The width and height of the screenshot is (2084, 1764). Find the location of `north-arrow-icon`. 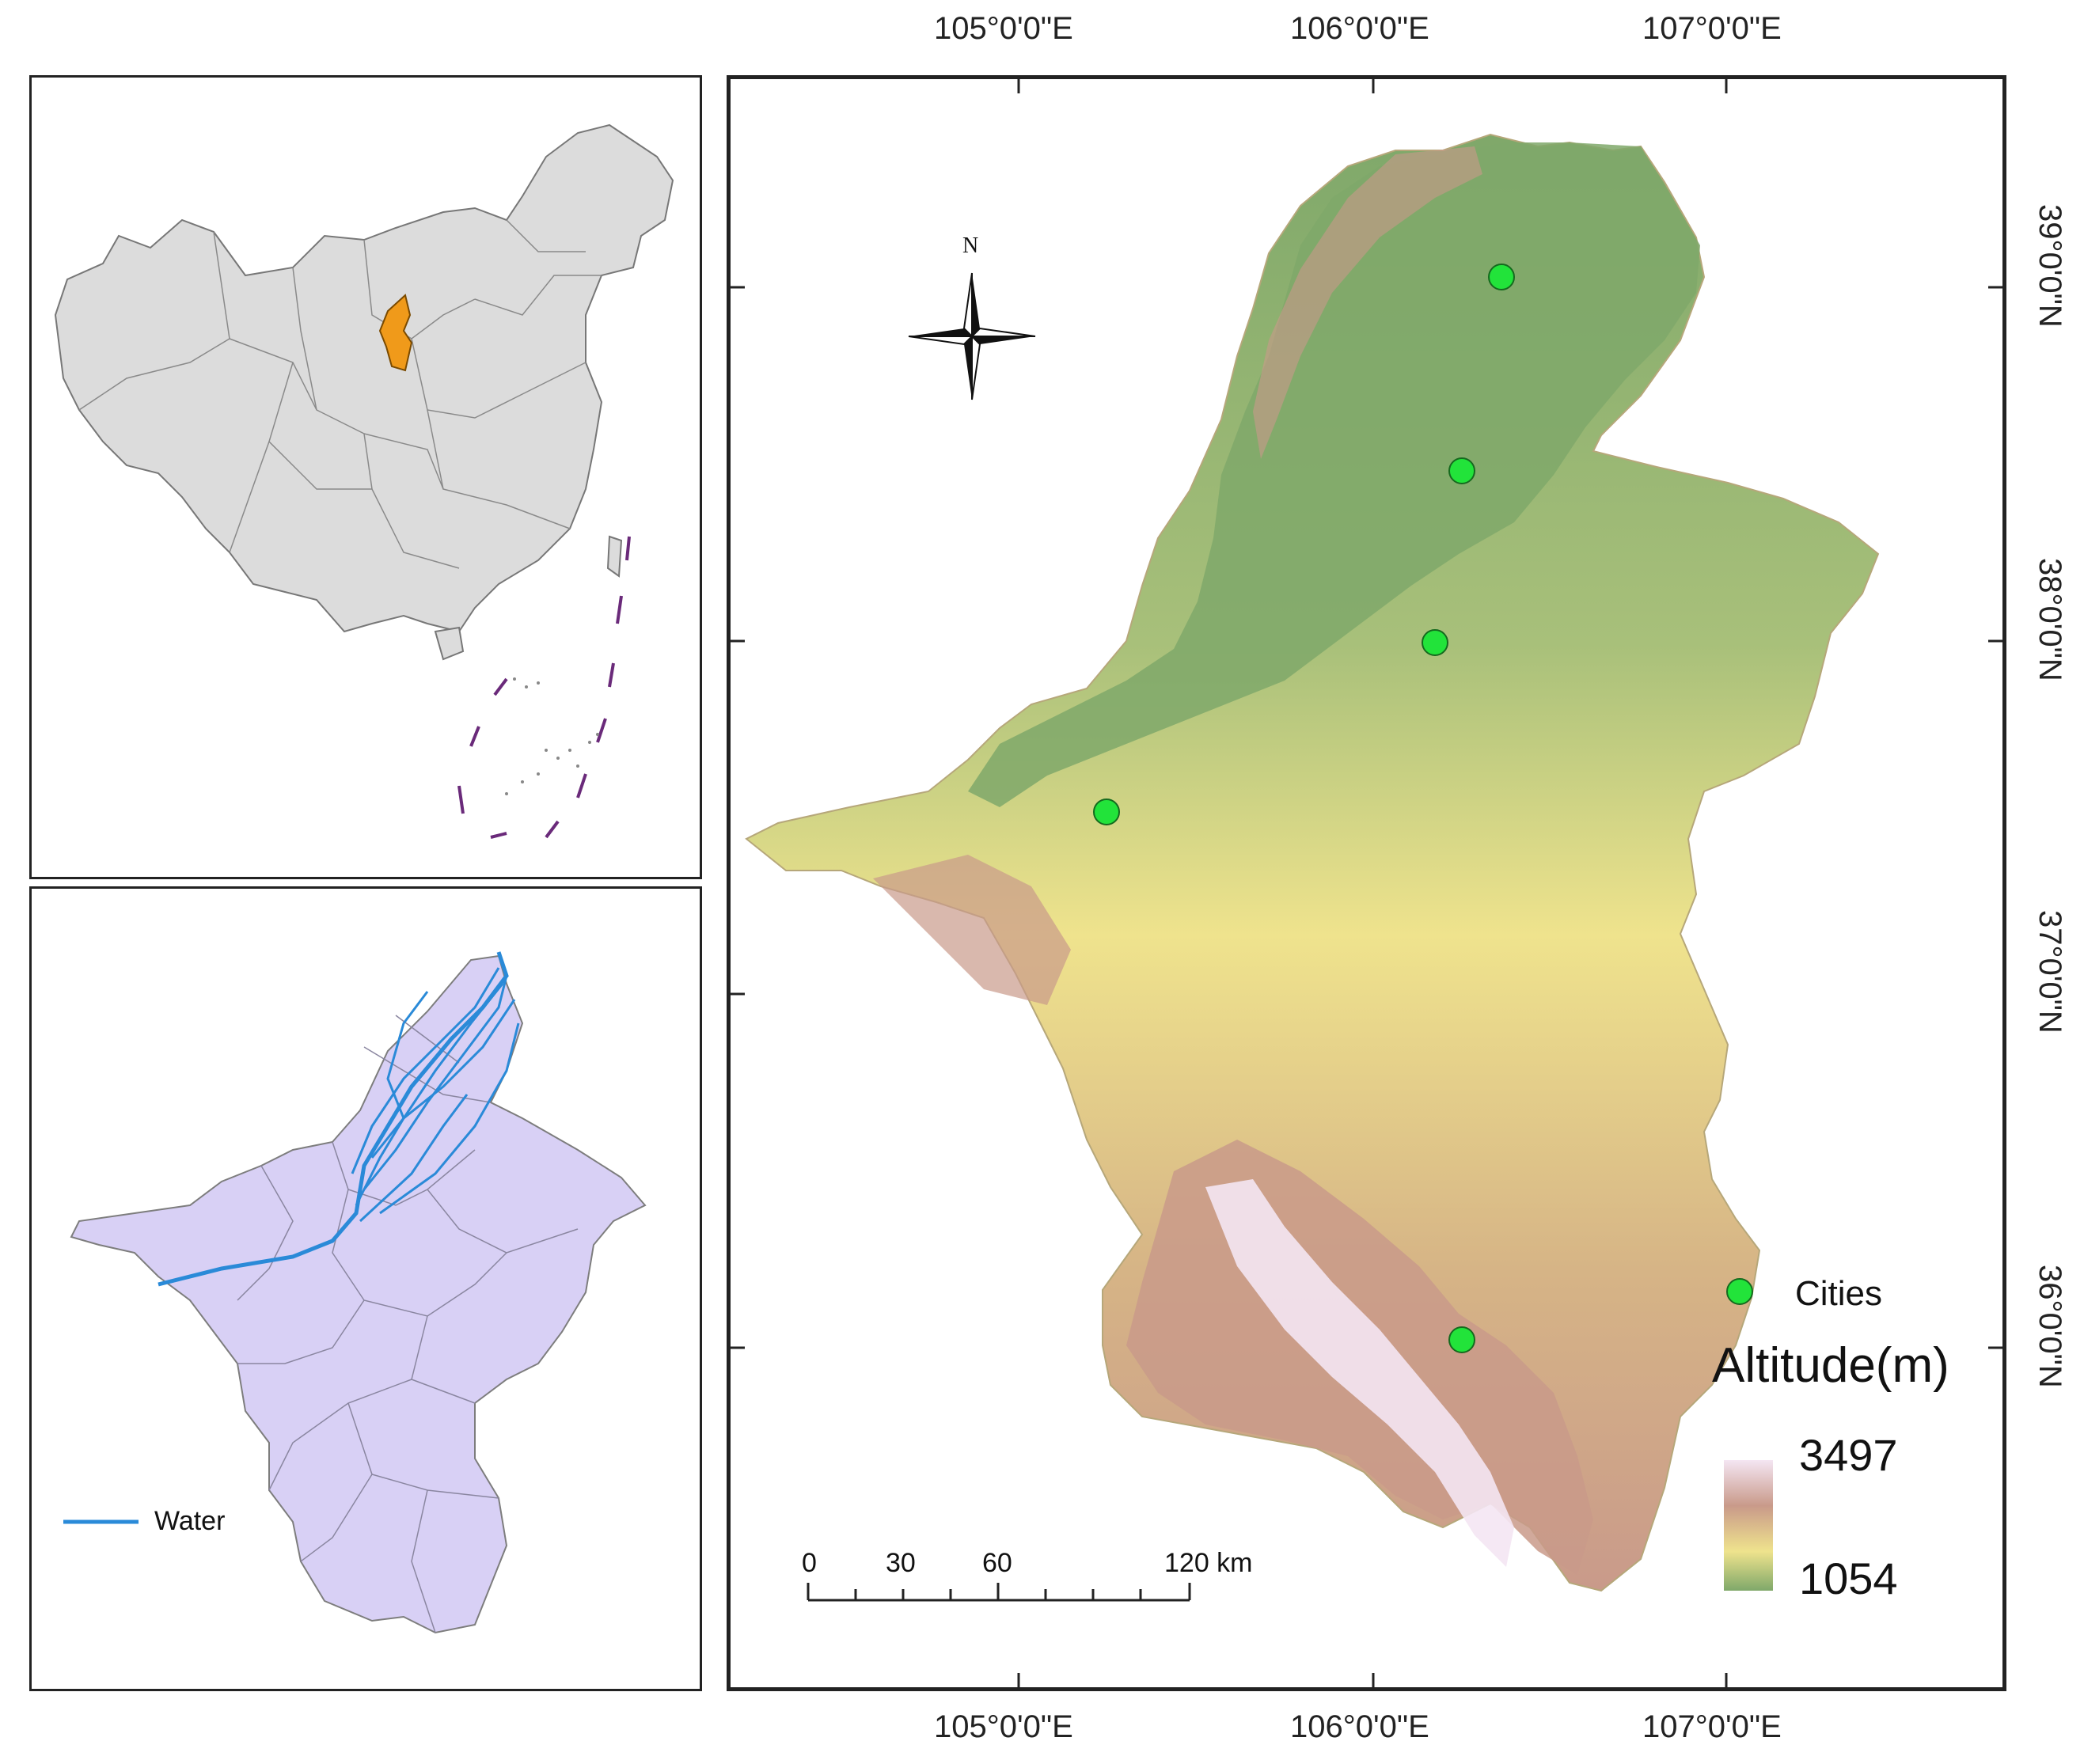

north-arrow-icon is located at coordinates (972, 336).